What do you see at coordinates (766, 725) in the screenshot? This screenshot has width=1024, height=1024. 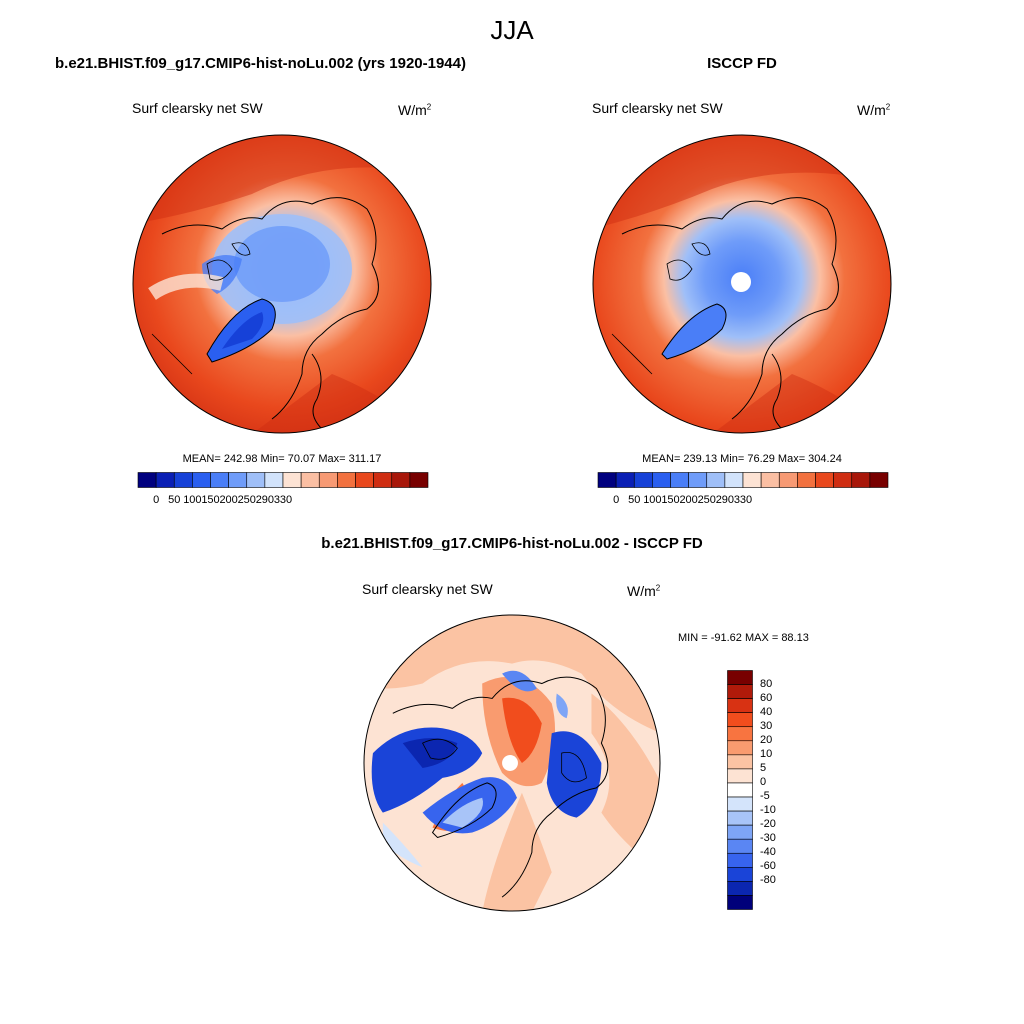 I see `colorbar-tick-label: 30` at bounding box center [766, 725].